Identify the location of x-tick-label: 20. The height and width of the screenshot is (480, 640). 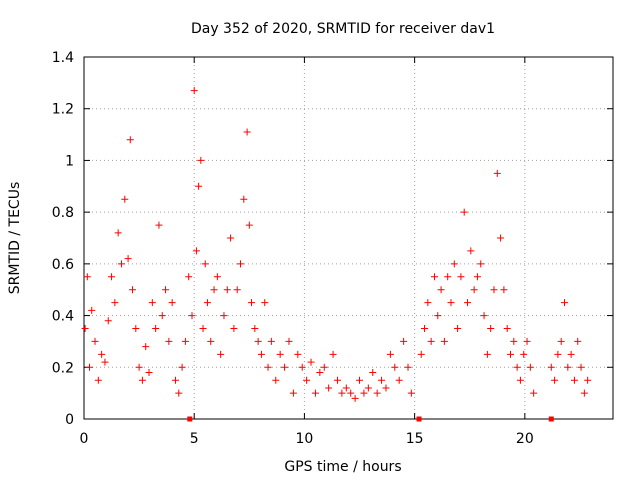
(525, 439).